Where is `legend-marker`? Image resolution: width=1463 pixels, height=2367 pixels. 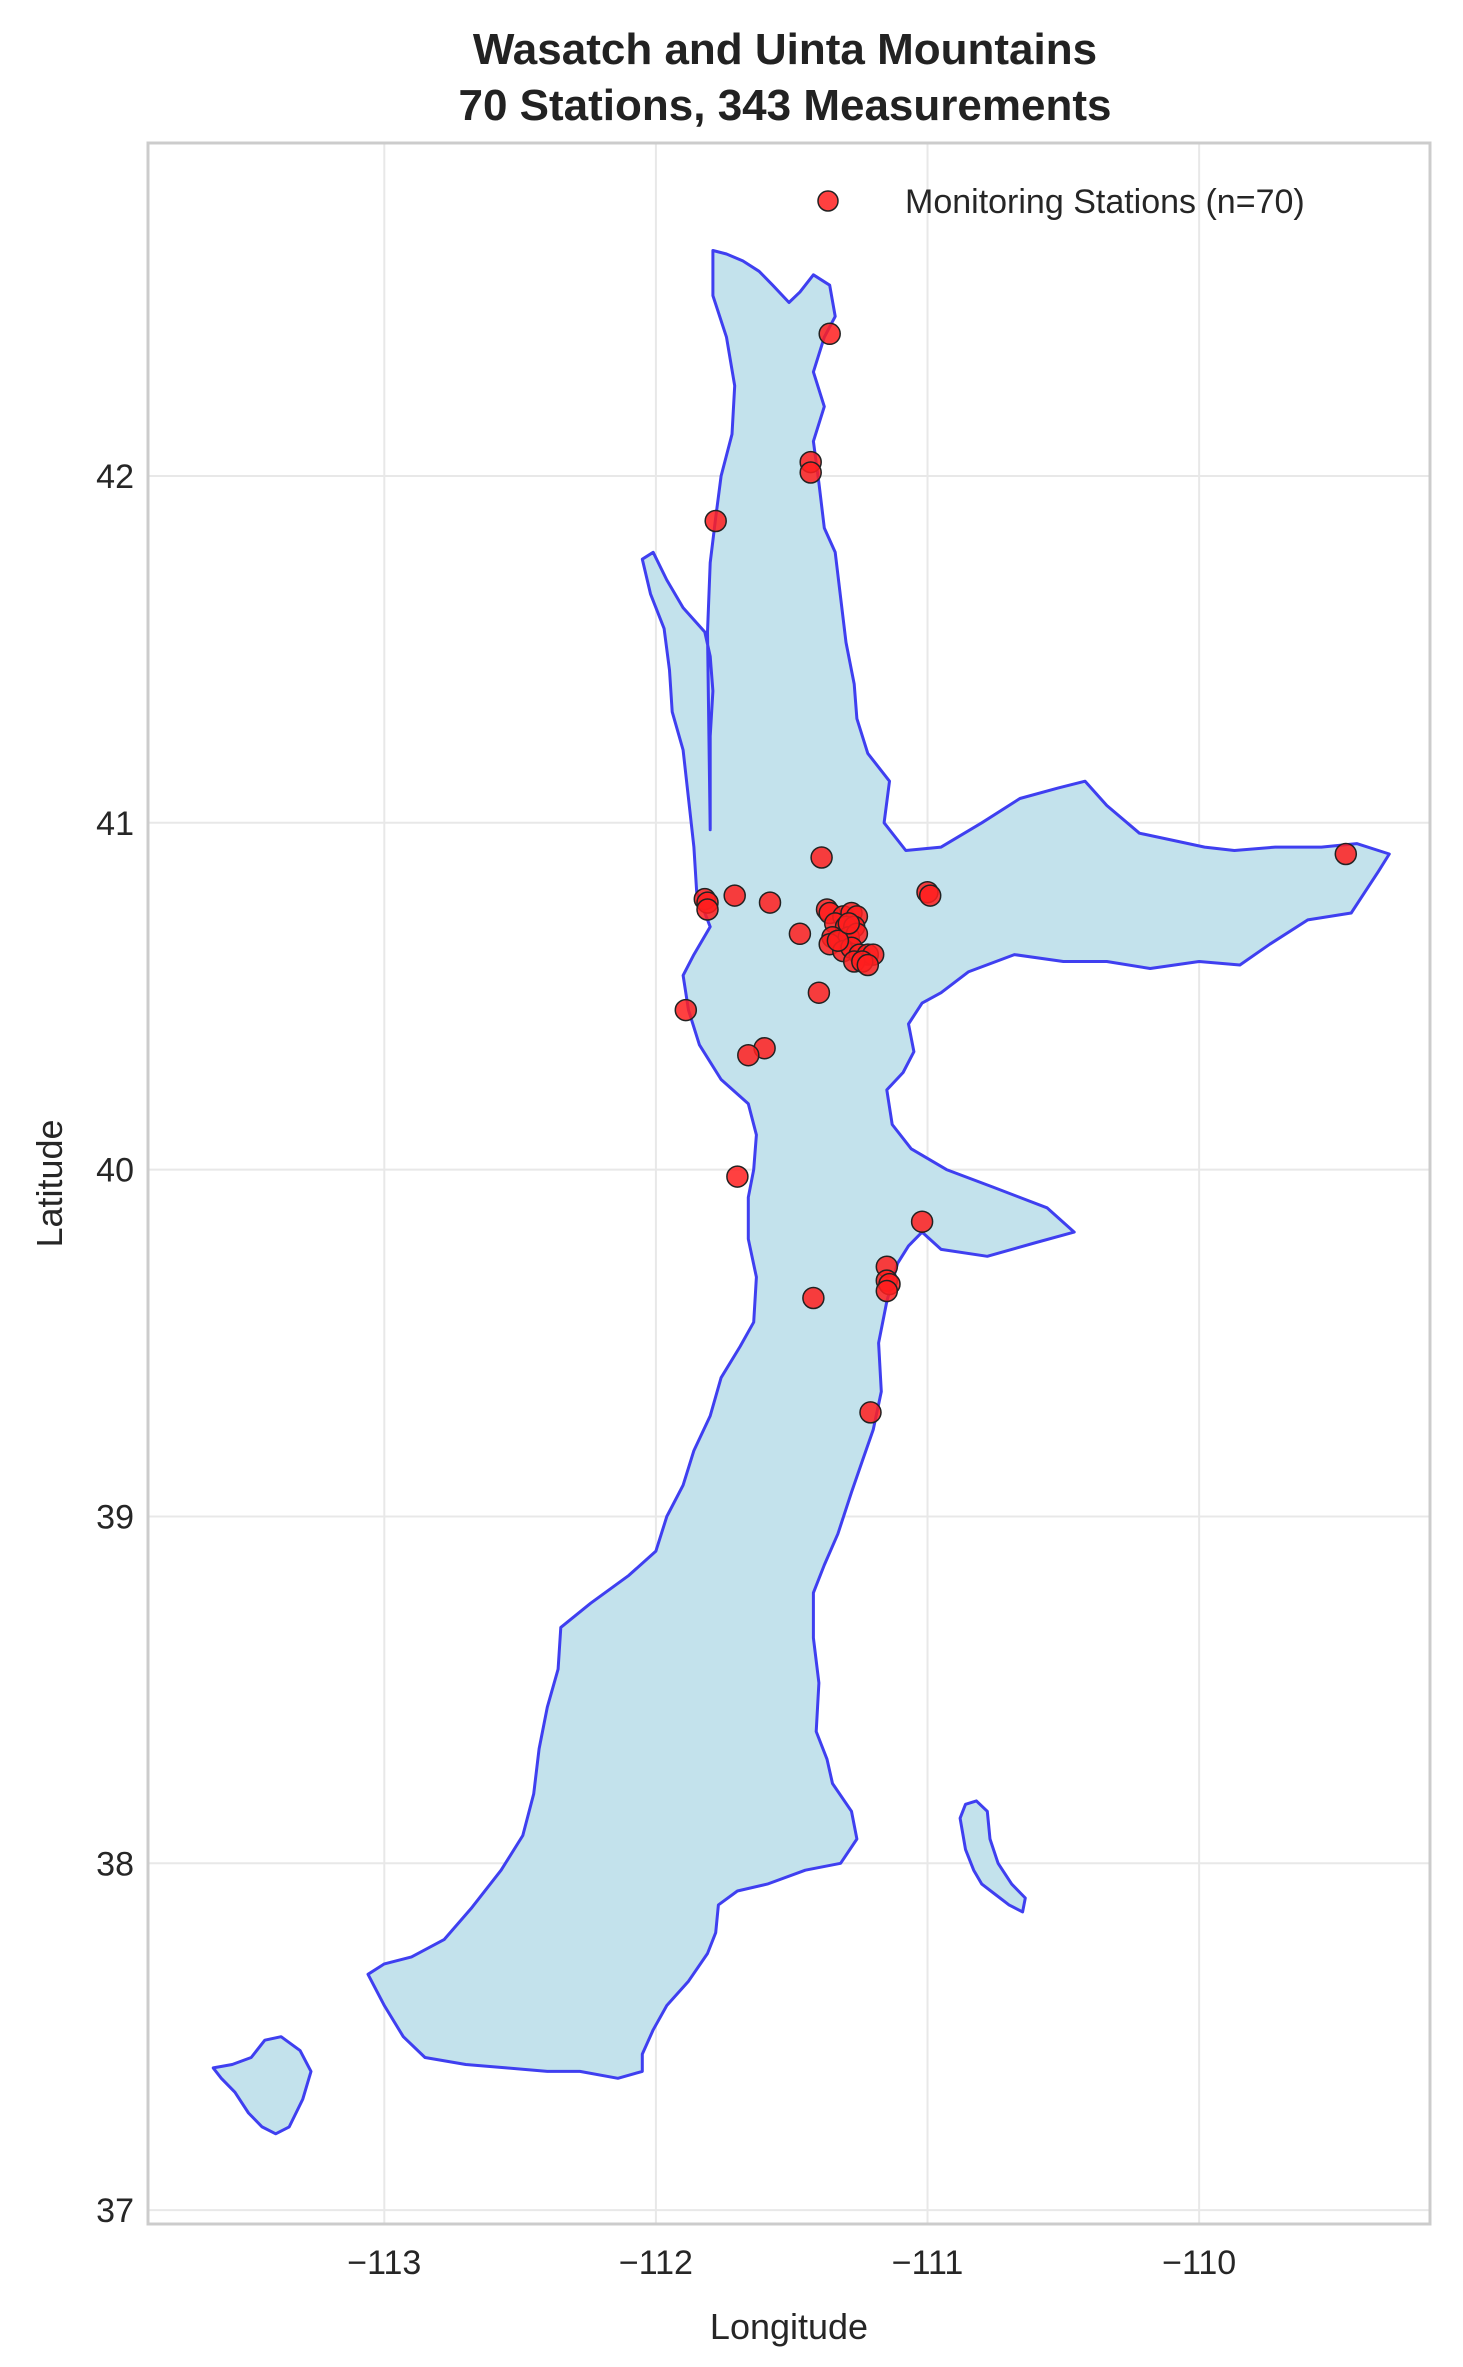 legend-marker is located at coordinates (828, 201).